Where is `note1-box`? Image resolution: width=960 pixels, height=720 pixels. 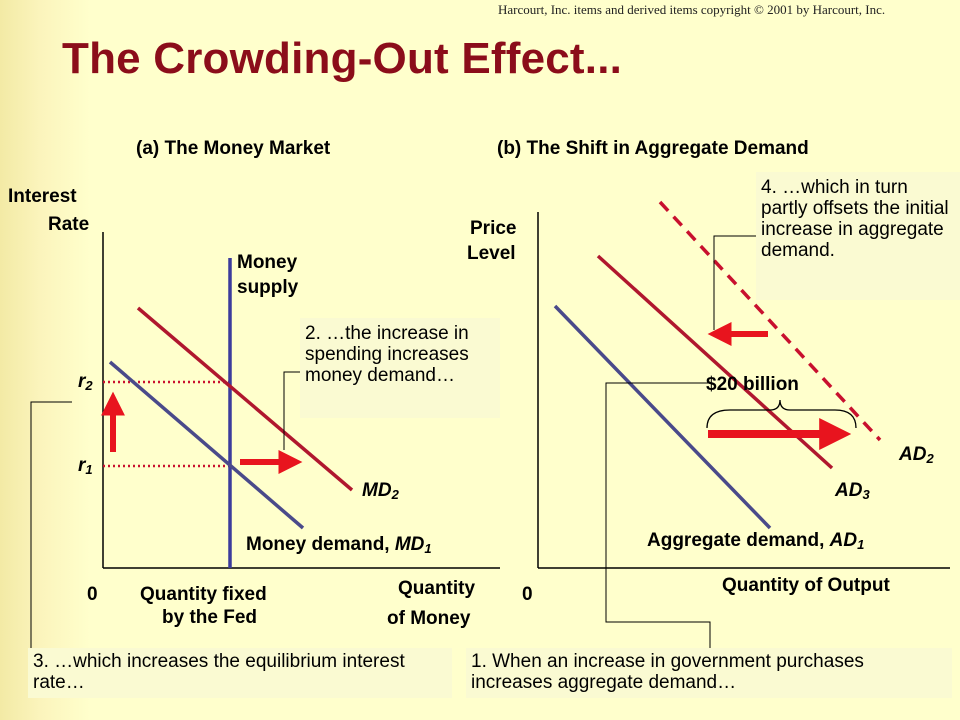 note1-box is located at coordinates (709, 673).